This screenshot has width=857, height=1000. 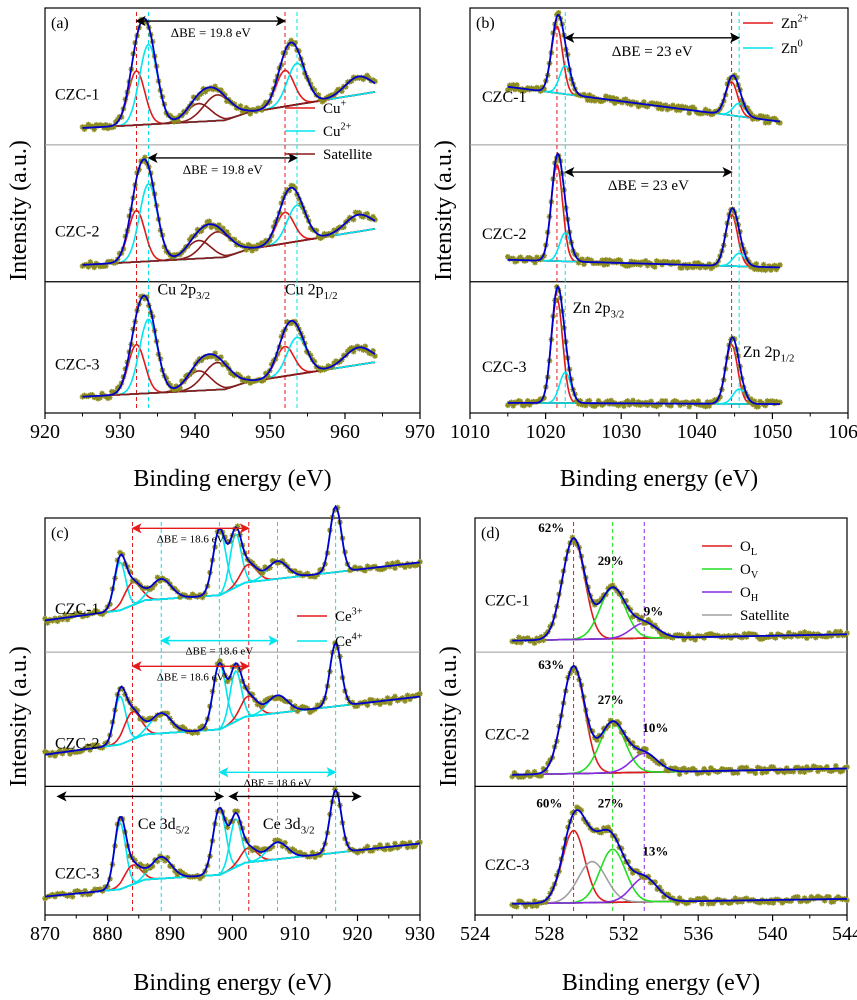 What do you see at coordinates (420, 432) in the screenshot?
I see `x-tick-label: 970` at bounding box center [420, 432].